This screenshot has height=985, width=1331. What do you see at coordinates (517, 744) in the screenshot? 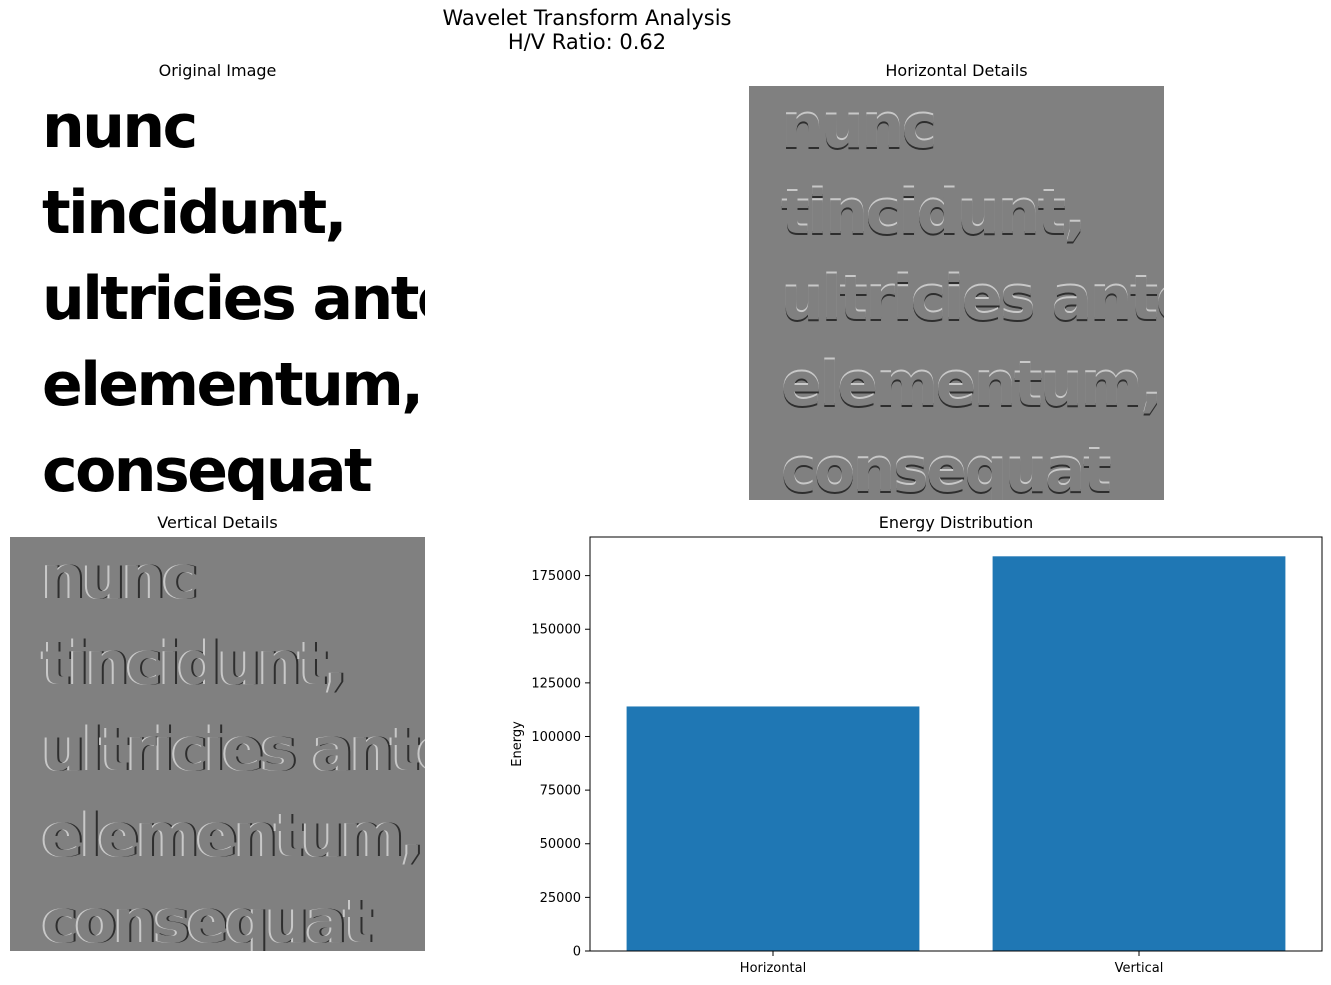
I see `y-axis-label: Energy` at bounding box center [517, 744].